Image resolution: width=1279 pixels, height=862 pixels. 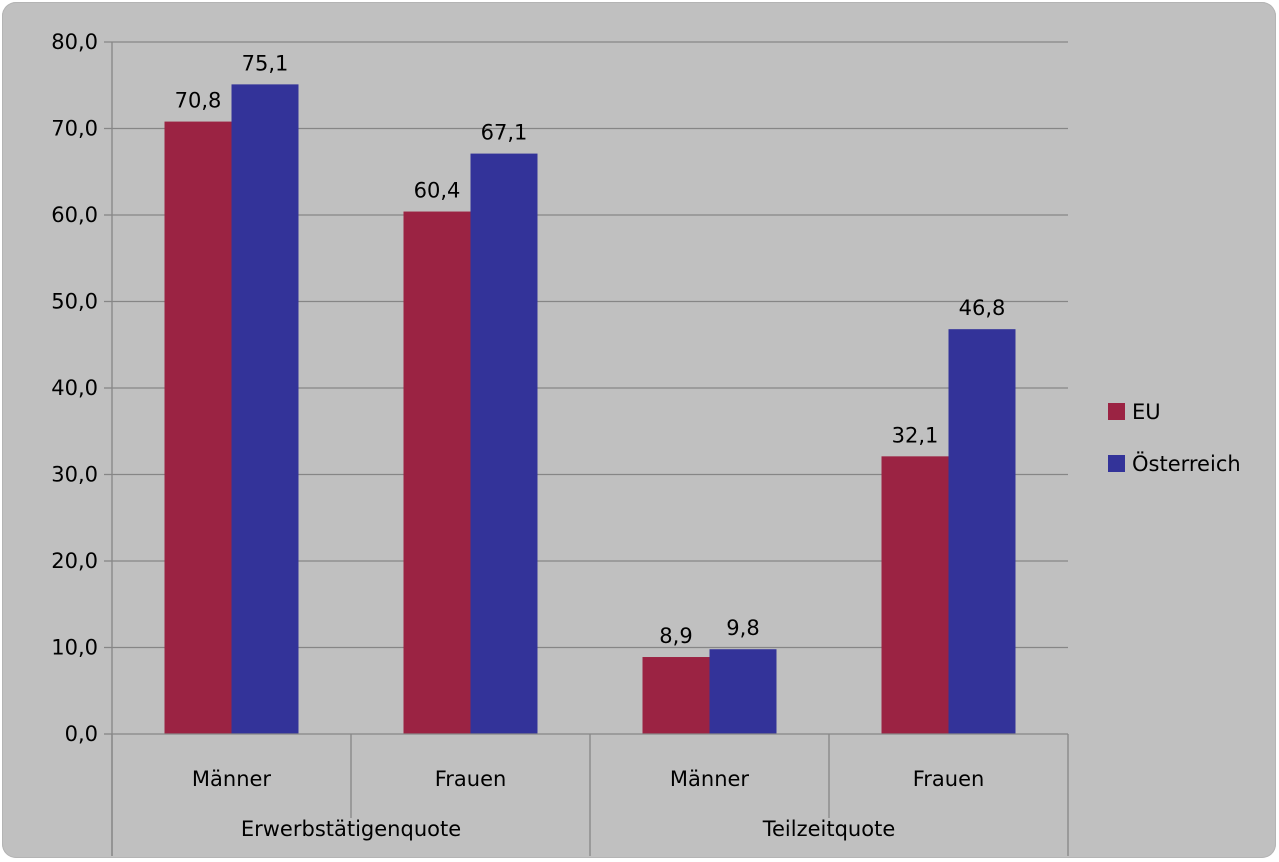 What do you see at coordinates (198, 101) in the screenshot?
I see `data-label: 70,8` at bounding box center [198, 101].